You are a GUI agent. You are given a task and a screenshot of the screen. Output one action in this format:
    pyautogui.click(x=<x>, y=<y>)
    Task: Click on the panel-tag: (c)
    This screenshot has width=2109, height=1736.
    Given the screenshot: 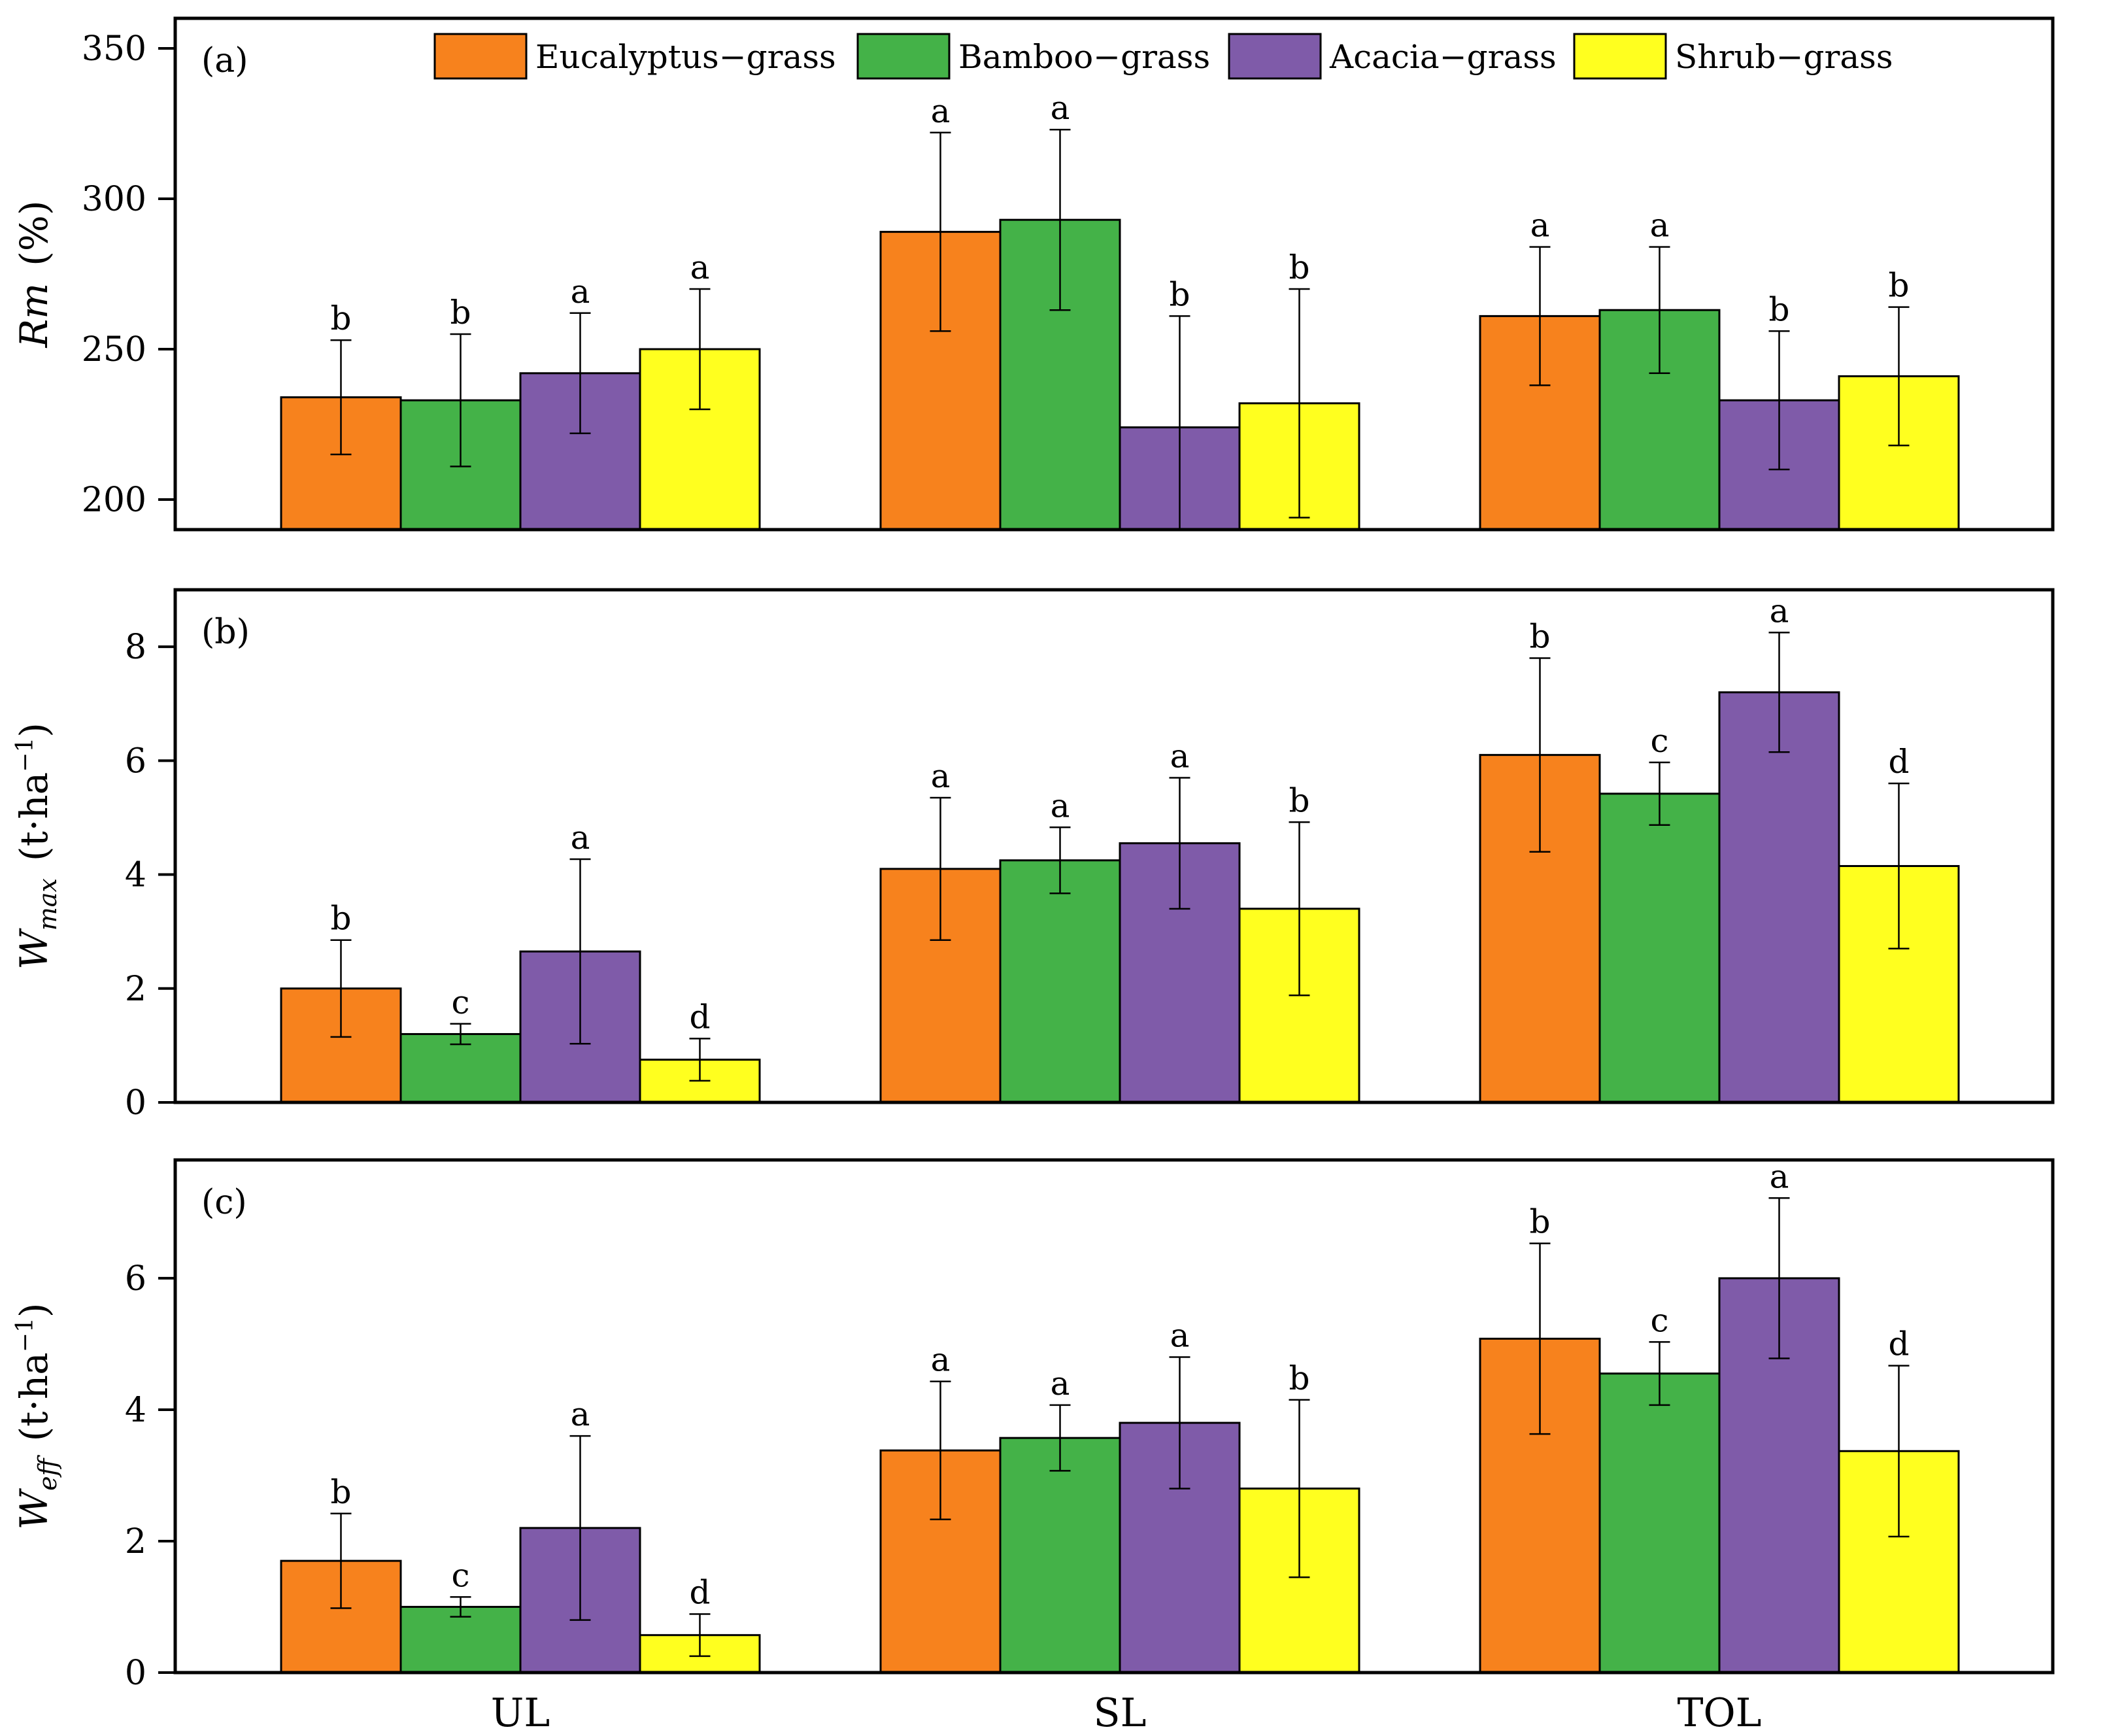 What is the action you would take?
    pyautogui.click(x=224, y=1202)
    